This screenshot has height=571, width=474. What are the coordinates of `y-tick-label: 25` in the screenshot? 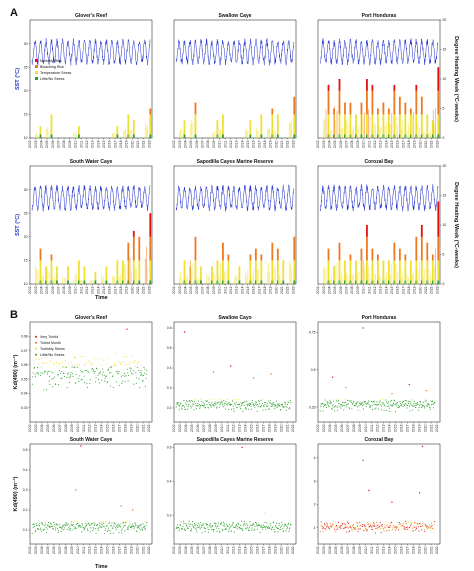 It's located at (26, 67).